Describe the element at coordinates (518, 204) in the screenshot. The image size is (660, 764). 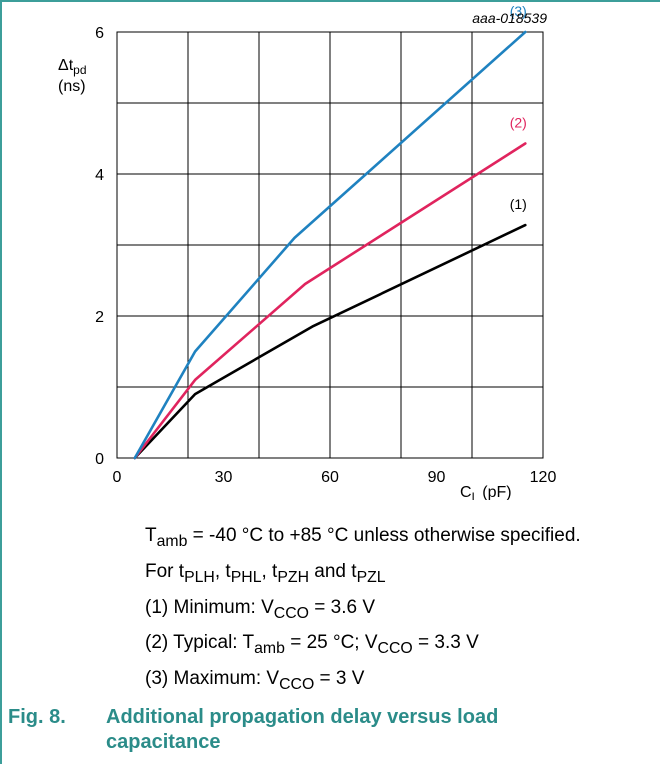
I see `series-label-1: (1)` at that location.